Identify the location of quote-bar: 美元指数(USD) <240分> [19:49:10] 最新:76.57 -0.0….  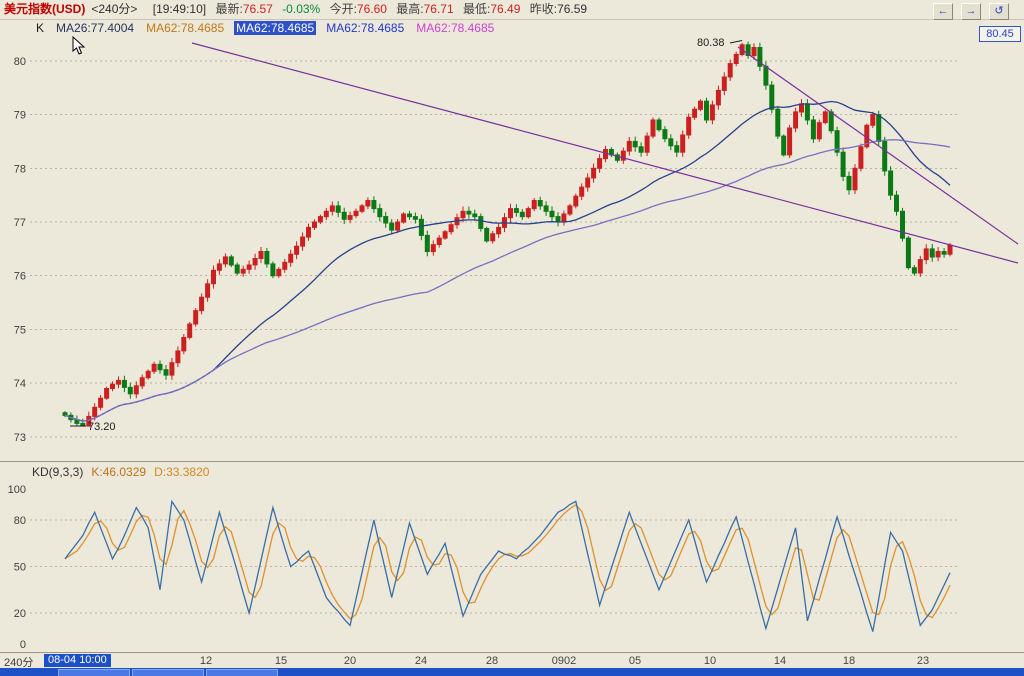
(512, 10).